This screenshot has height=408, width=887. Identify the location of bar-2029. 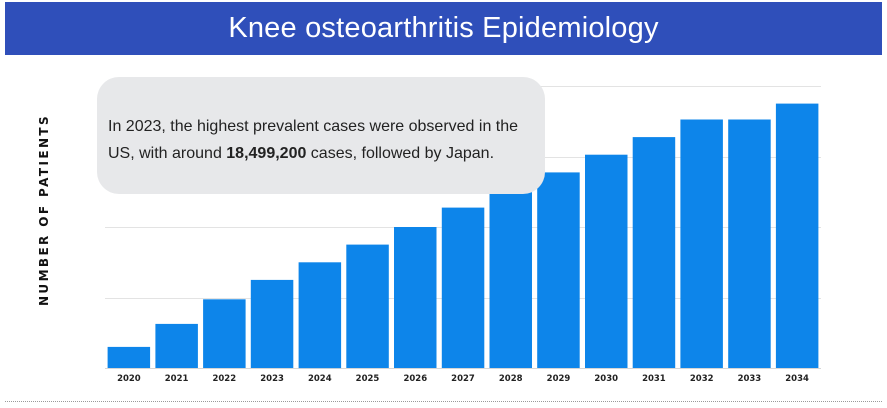
(558, 270).